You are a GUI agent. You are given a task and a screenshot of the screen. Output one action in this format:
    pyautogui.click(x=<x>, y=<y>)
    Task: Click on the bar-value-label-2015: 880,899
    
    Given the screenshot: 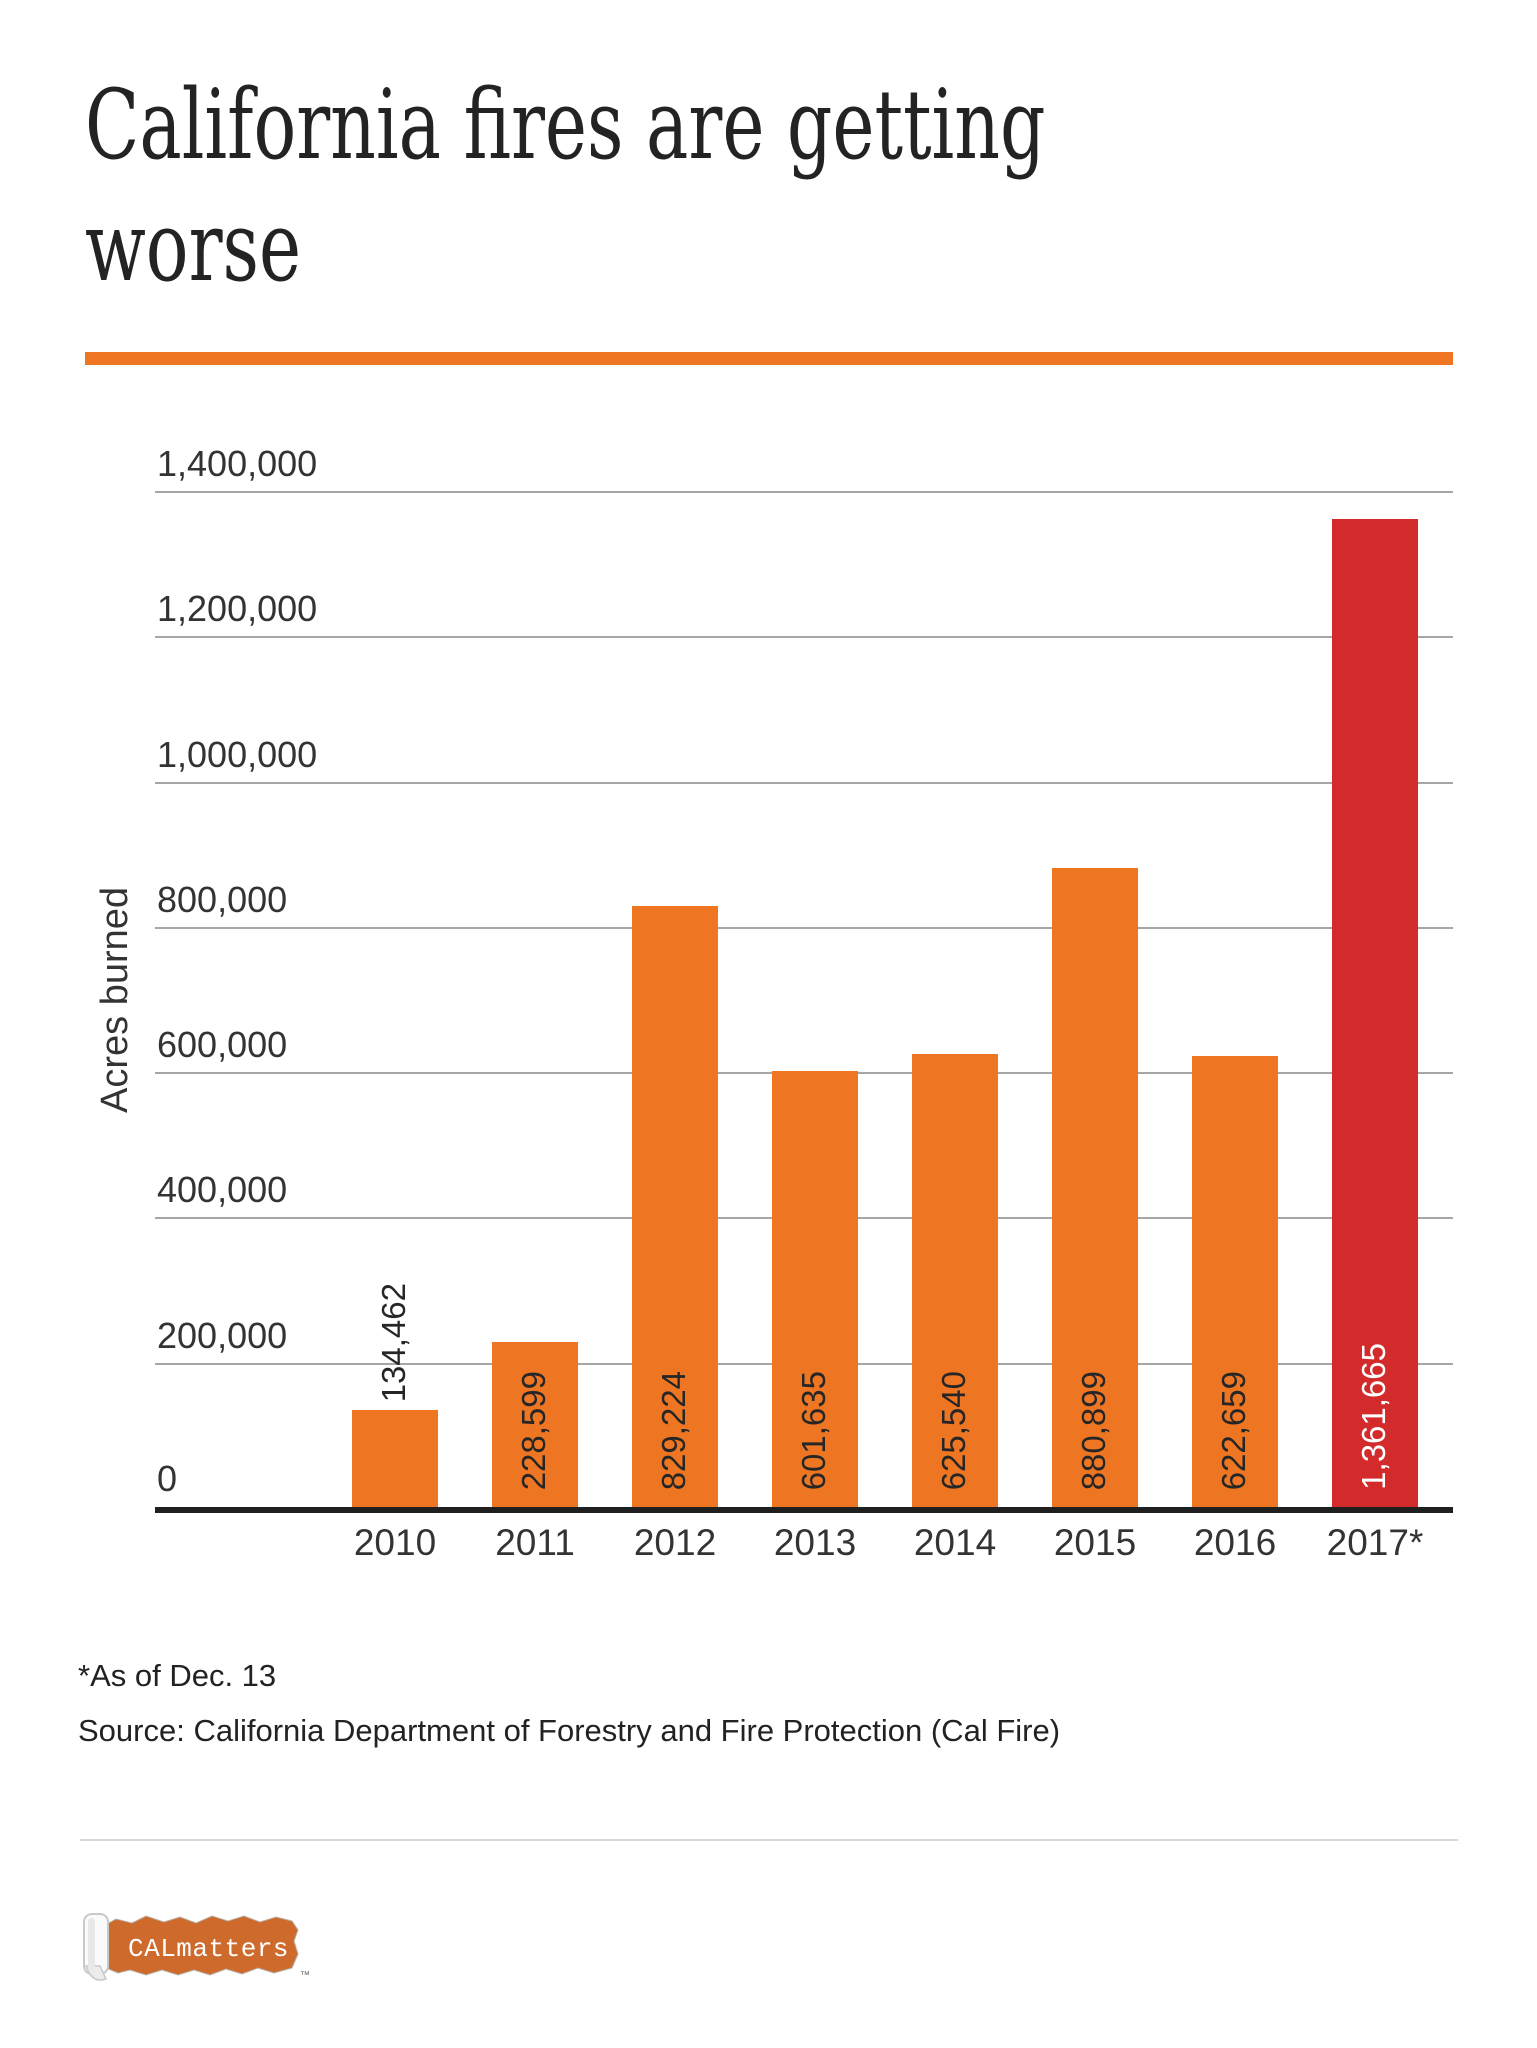 What is the action you would take?
    pyautogui.click(x=1093, y=1431)
    